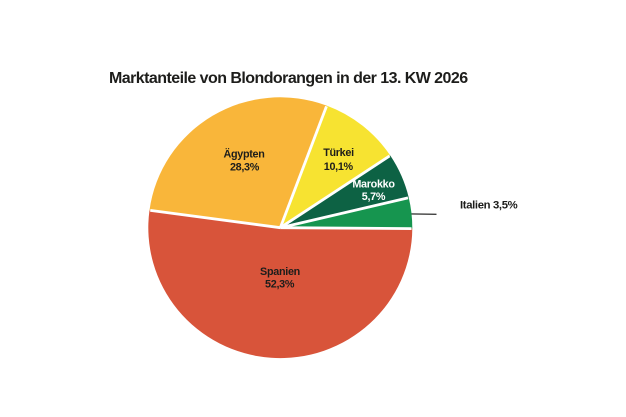  What do you see at coordinates (339, 167) in the screenshot?
I see `svg-text: 10,1%` at bounding box center [339, 167].